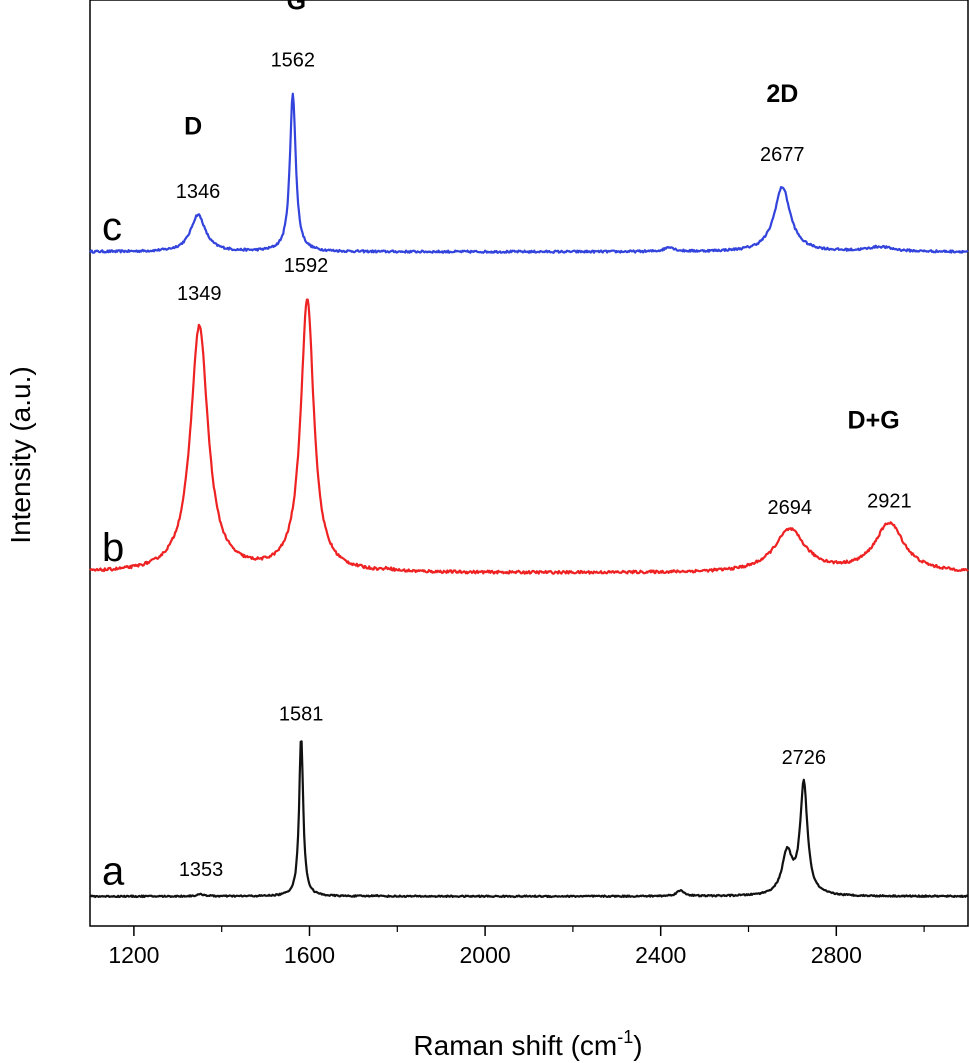 This screenshot has height=1063, width=969. What do you see at coordinates (113, 871) in the screenshot?
I see `series-label-a: a` at bounding box center [113, 871].